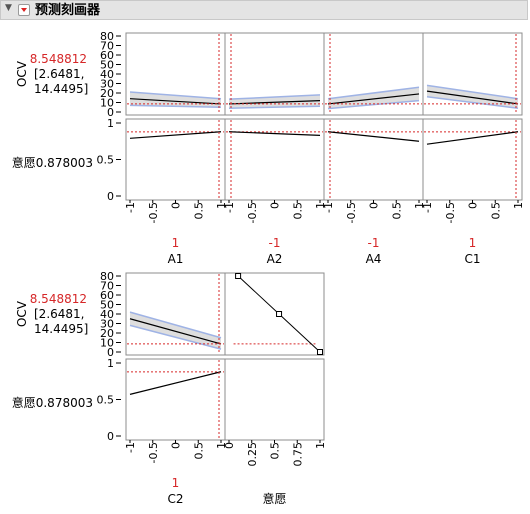 Image resolution: width=530 pixels, height=514 pixels. Describe the element at coordinates (374, 243) in the screenshot. I see `factor-a4-setting-value: -1` at that location.